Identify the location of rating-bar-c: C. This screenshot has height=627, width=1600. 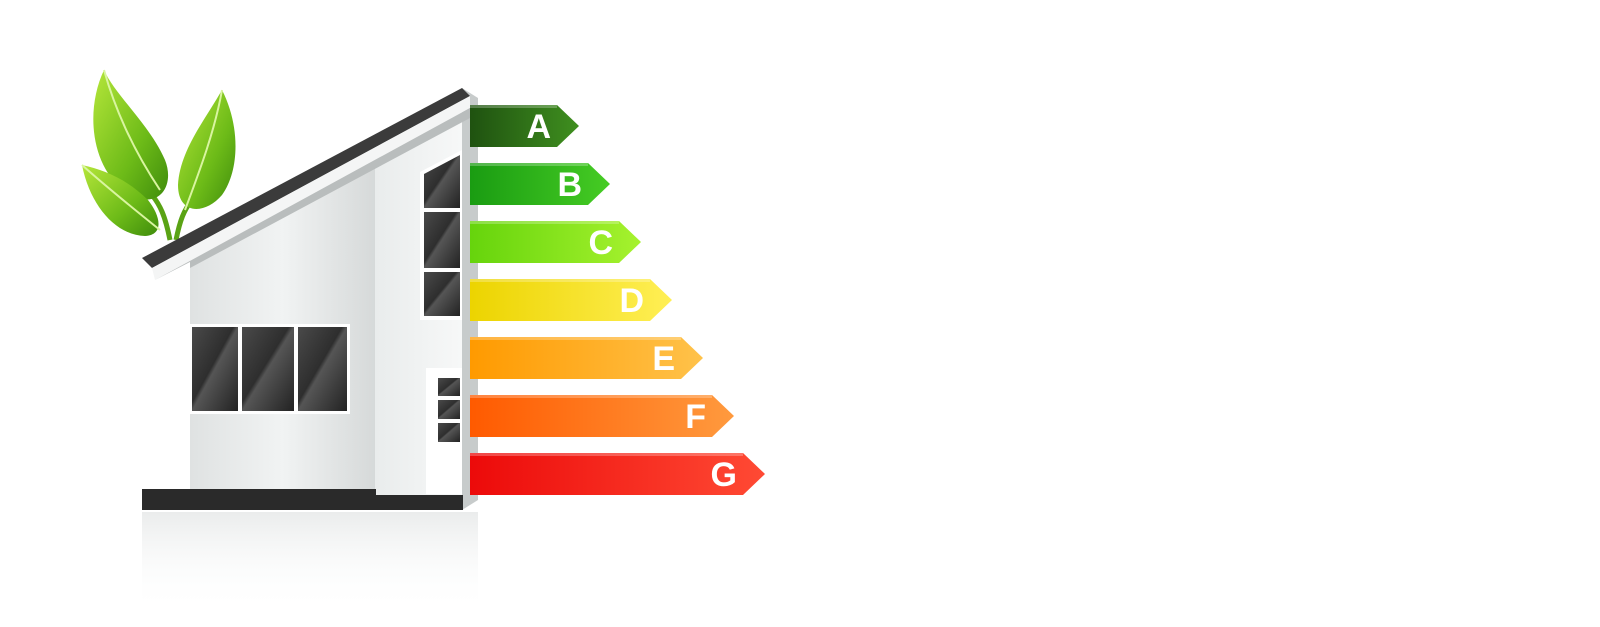
(555, 242).